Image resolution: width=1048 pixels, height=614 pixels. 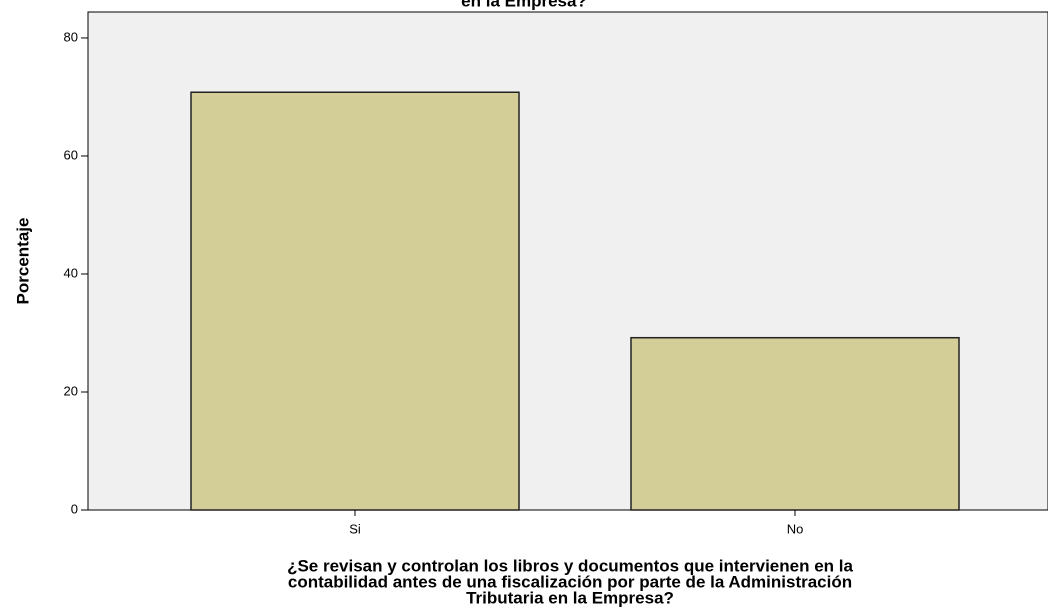 What do you see at coordinates (22, 261) in the screenshot?
I see `y-axis-title: Porcentaje` at bounding box center [22, 261].